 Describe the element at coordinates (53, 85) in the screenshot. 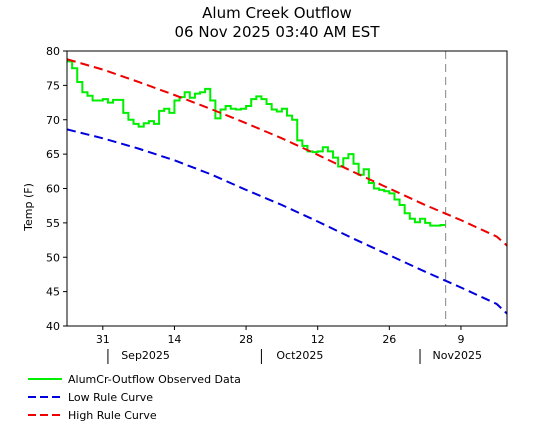

I see `y-tick-label: 75` at that location.